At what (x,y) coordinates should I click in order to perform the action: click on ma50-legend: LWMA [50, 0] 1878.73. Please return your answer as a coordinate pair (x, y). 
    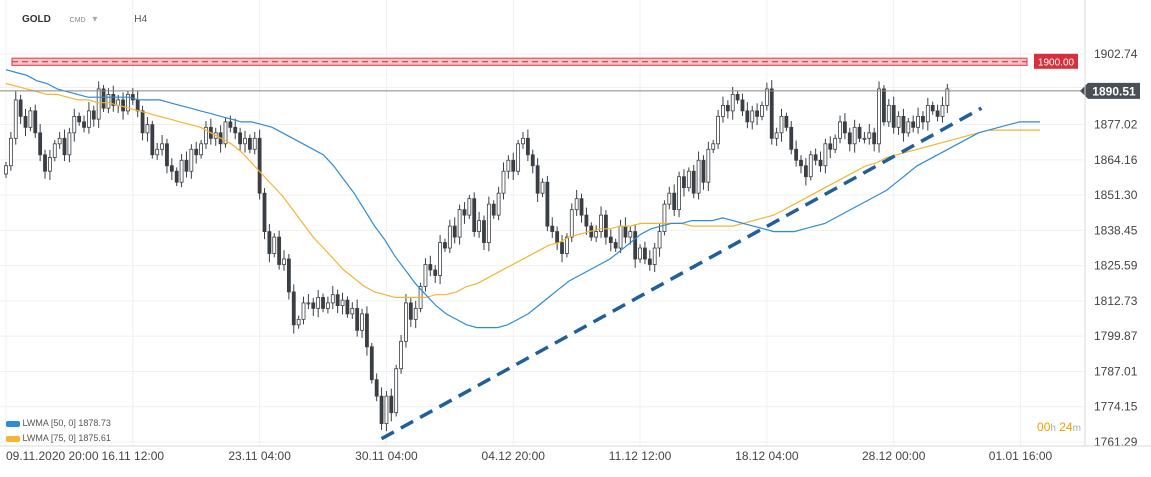
    Looking at the image, I should click on (66, 423).